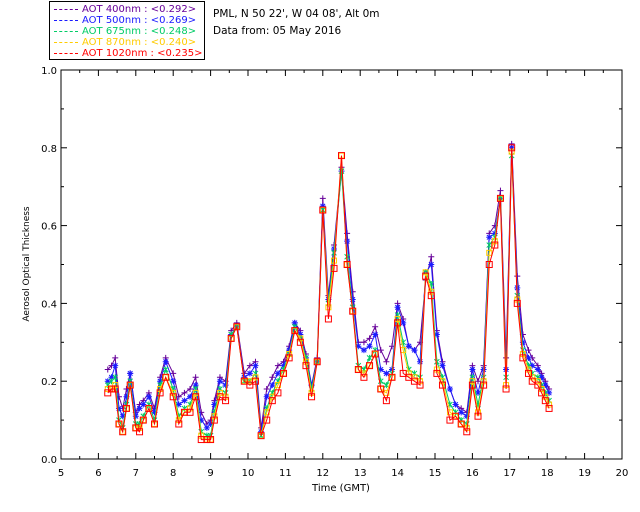  What do you see at coordinates (139, 20) in the screenshot?
I see `legend-label-500: AOT 500nm : <0.269>` at bounding box center [139, 20].